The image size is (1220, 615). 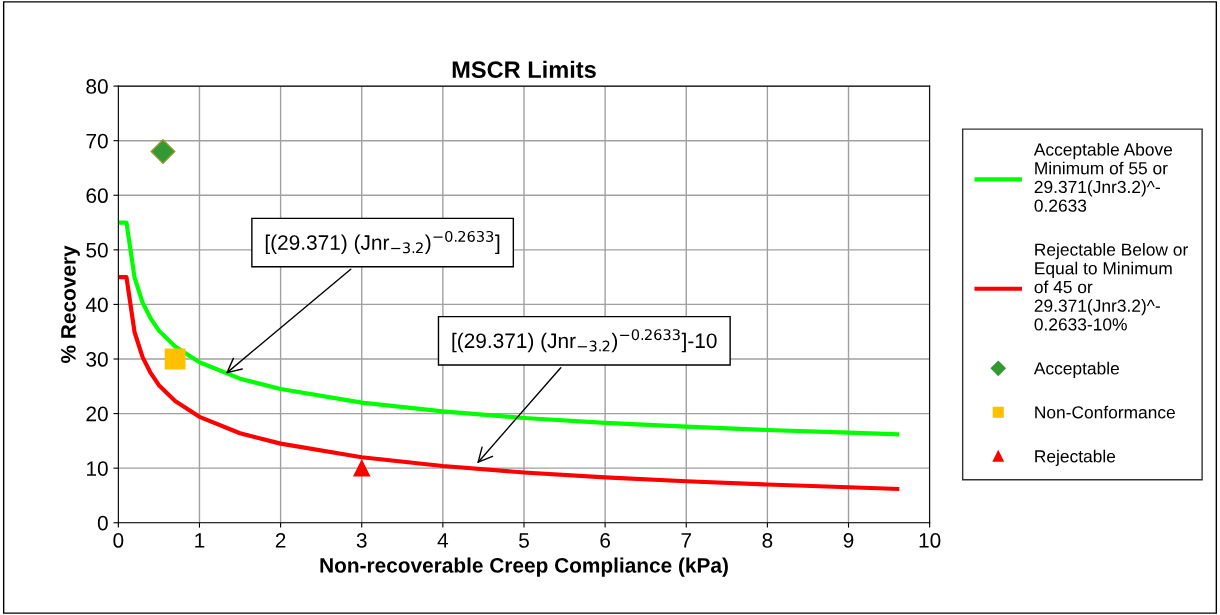 What do you see at coordinates (1105, 412) in the screenshot?
I see `legend-label: Non-Conformance` at bounding box center [1105, 412].